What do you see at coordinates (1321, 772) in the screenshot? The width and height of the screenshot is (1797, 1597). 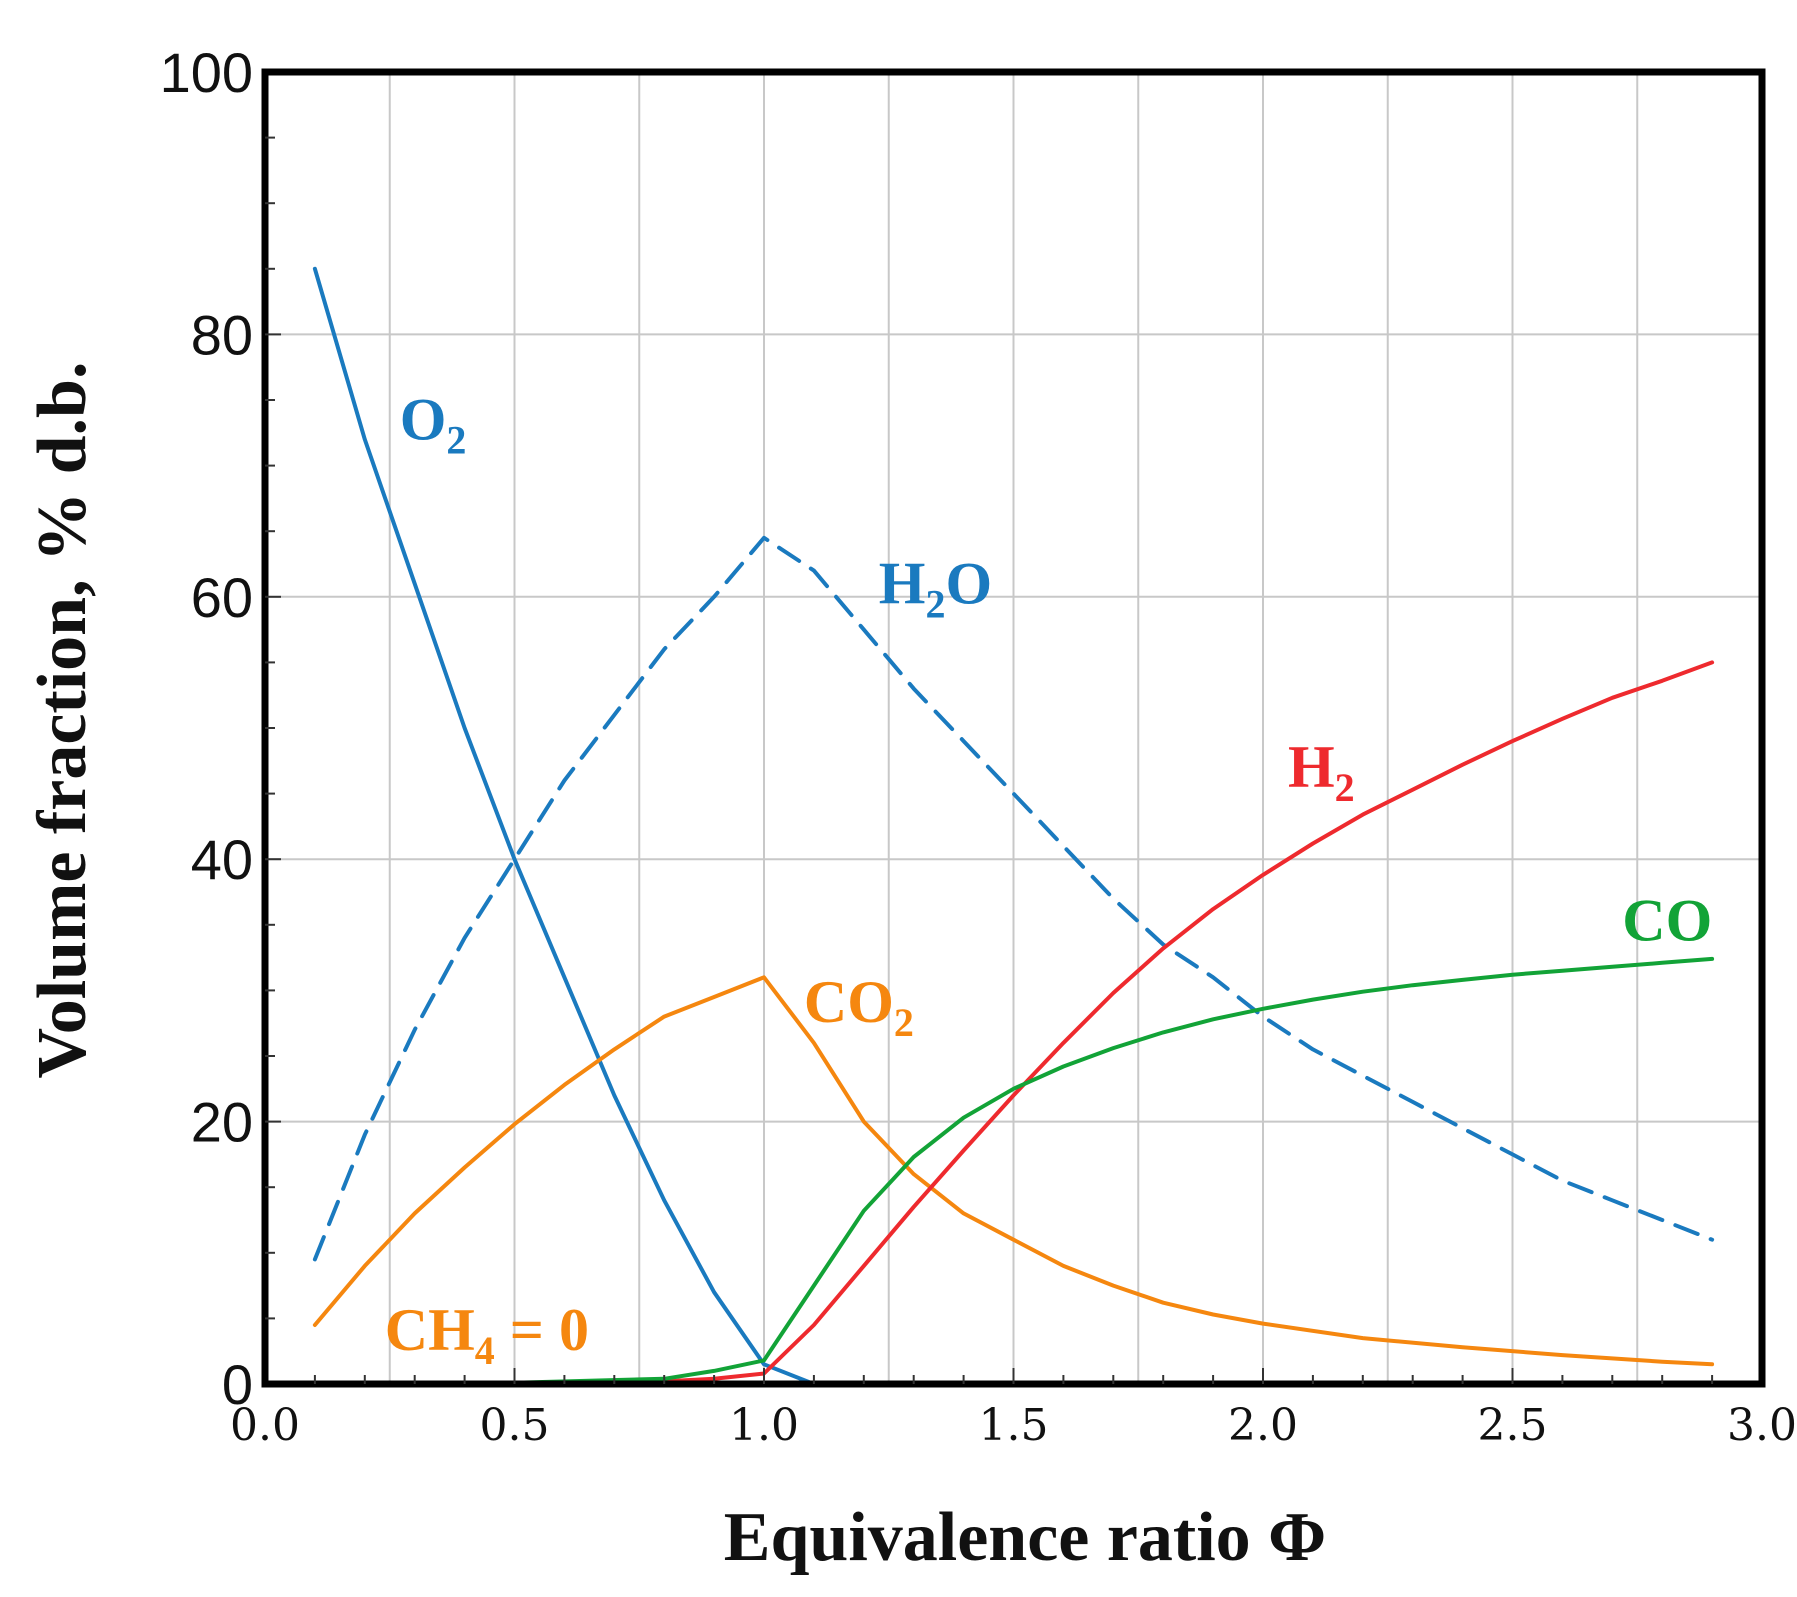 I see `series-label-h2: H2` at bounding box center [1321, 772].